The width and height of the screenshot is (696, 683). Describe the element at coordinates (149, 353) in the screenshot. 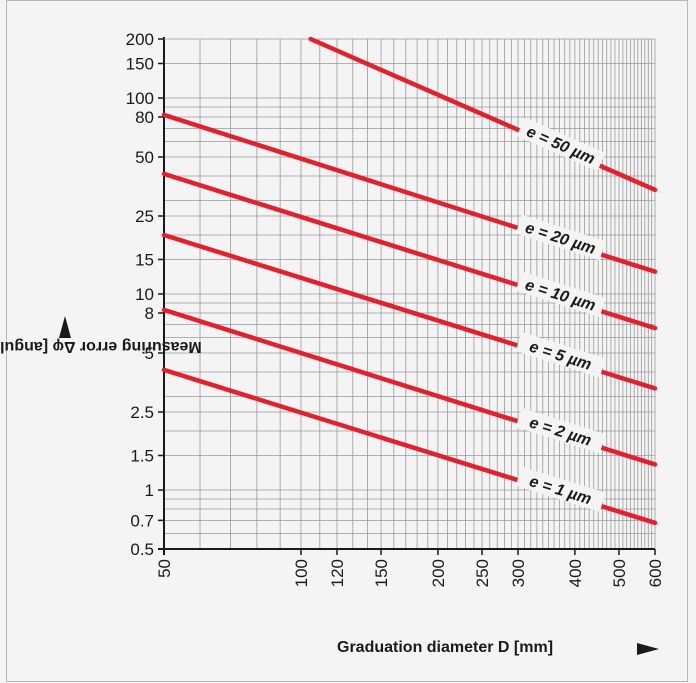

I see `y-tick-label: 5` at that location.